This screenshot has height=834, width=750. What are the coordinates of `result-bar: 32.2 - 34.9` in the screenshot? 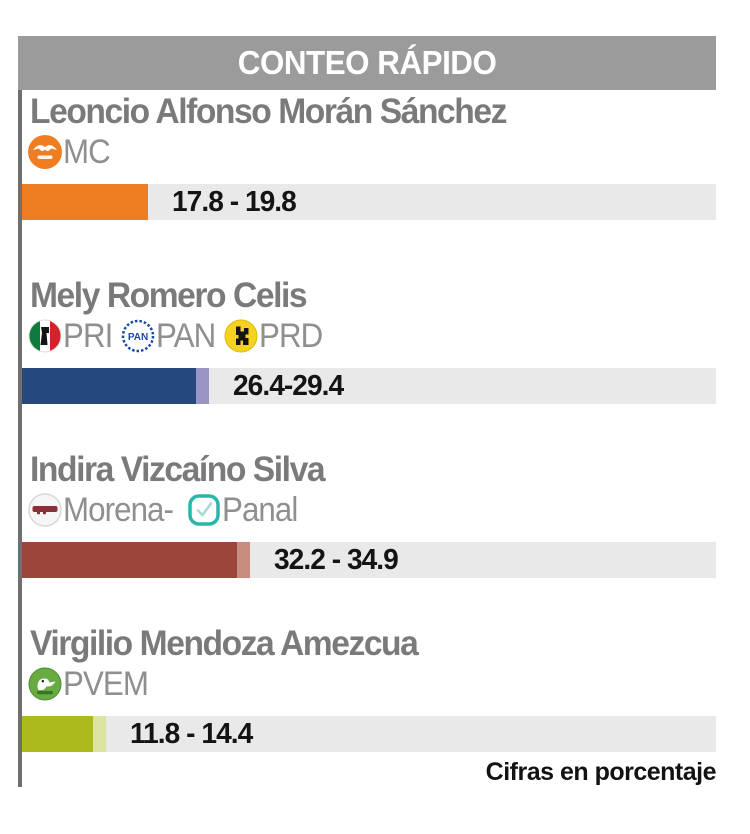 It's located at (369, 560).